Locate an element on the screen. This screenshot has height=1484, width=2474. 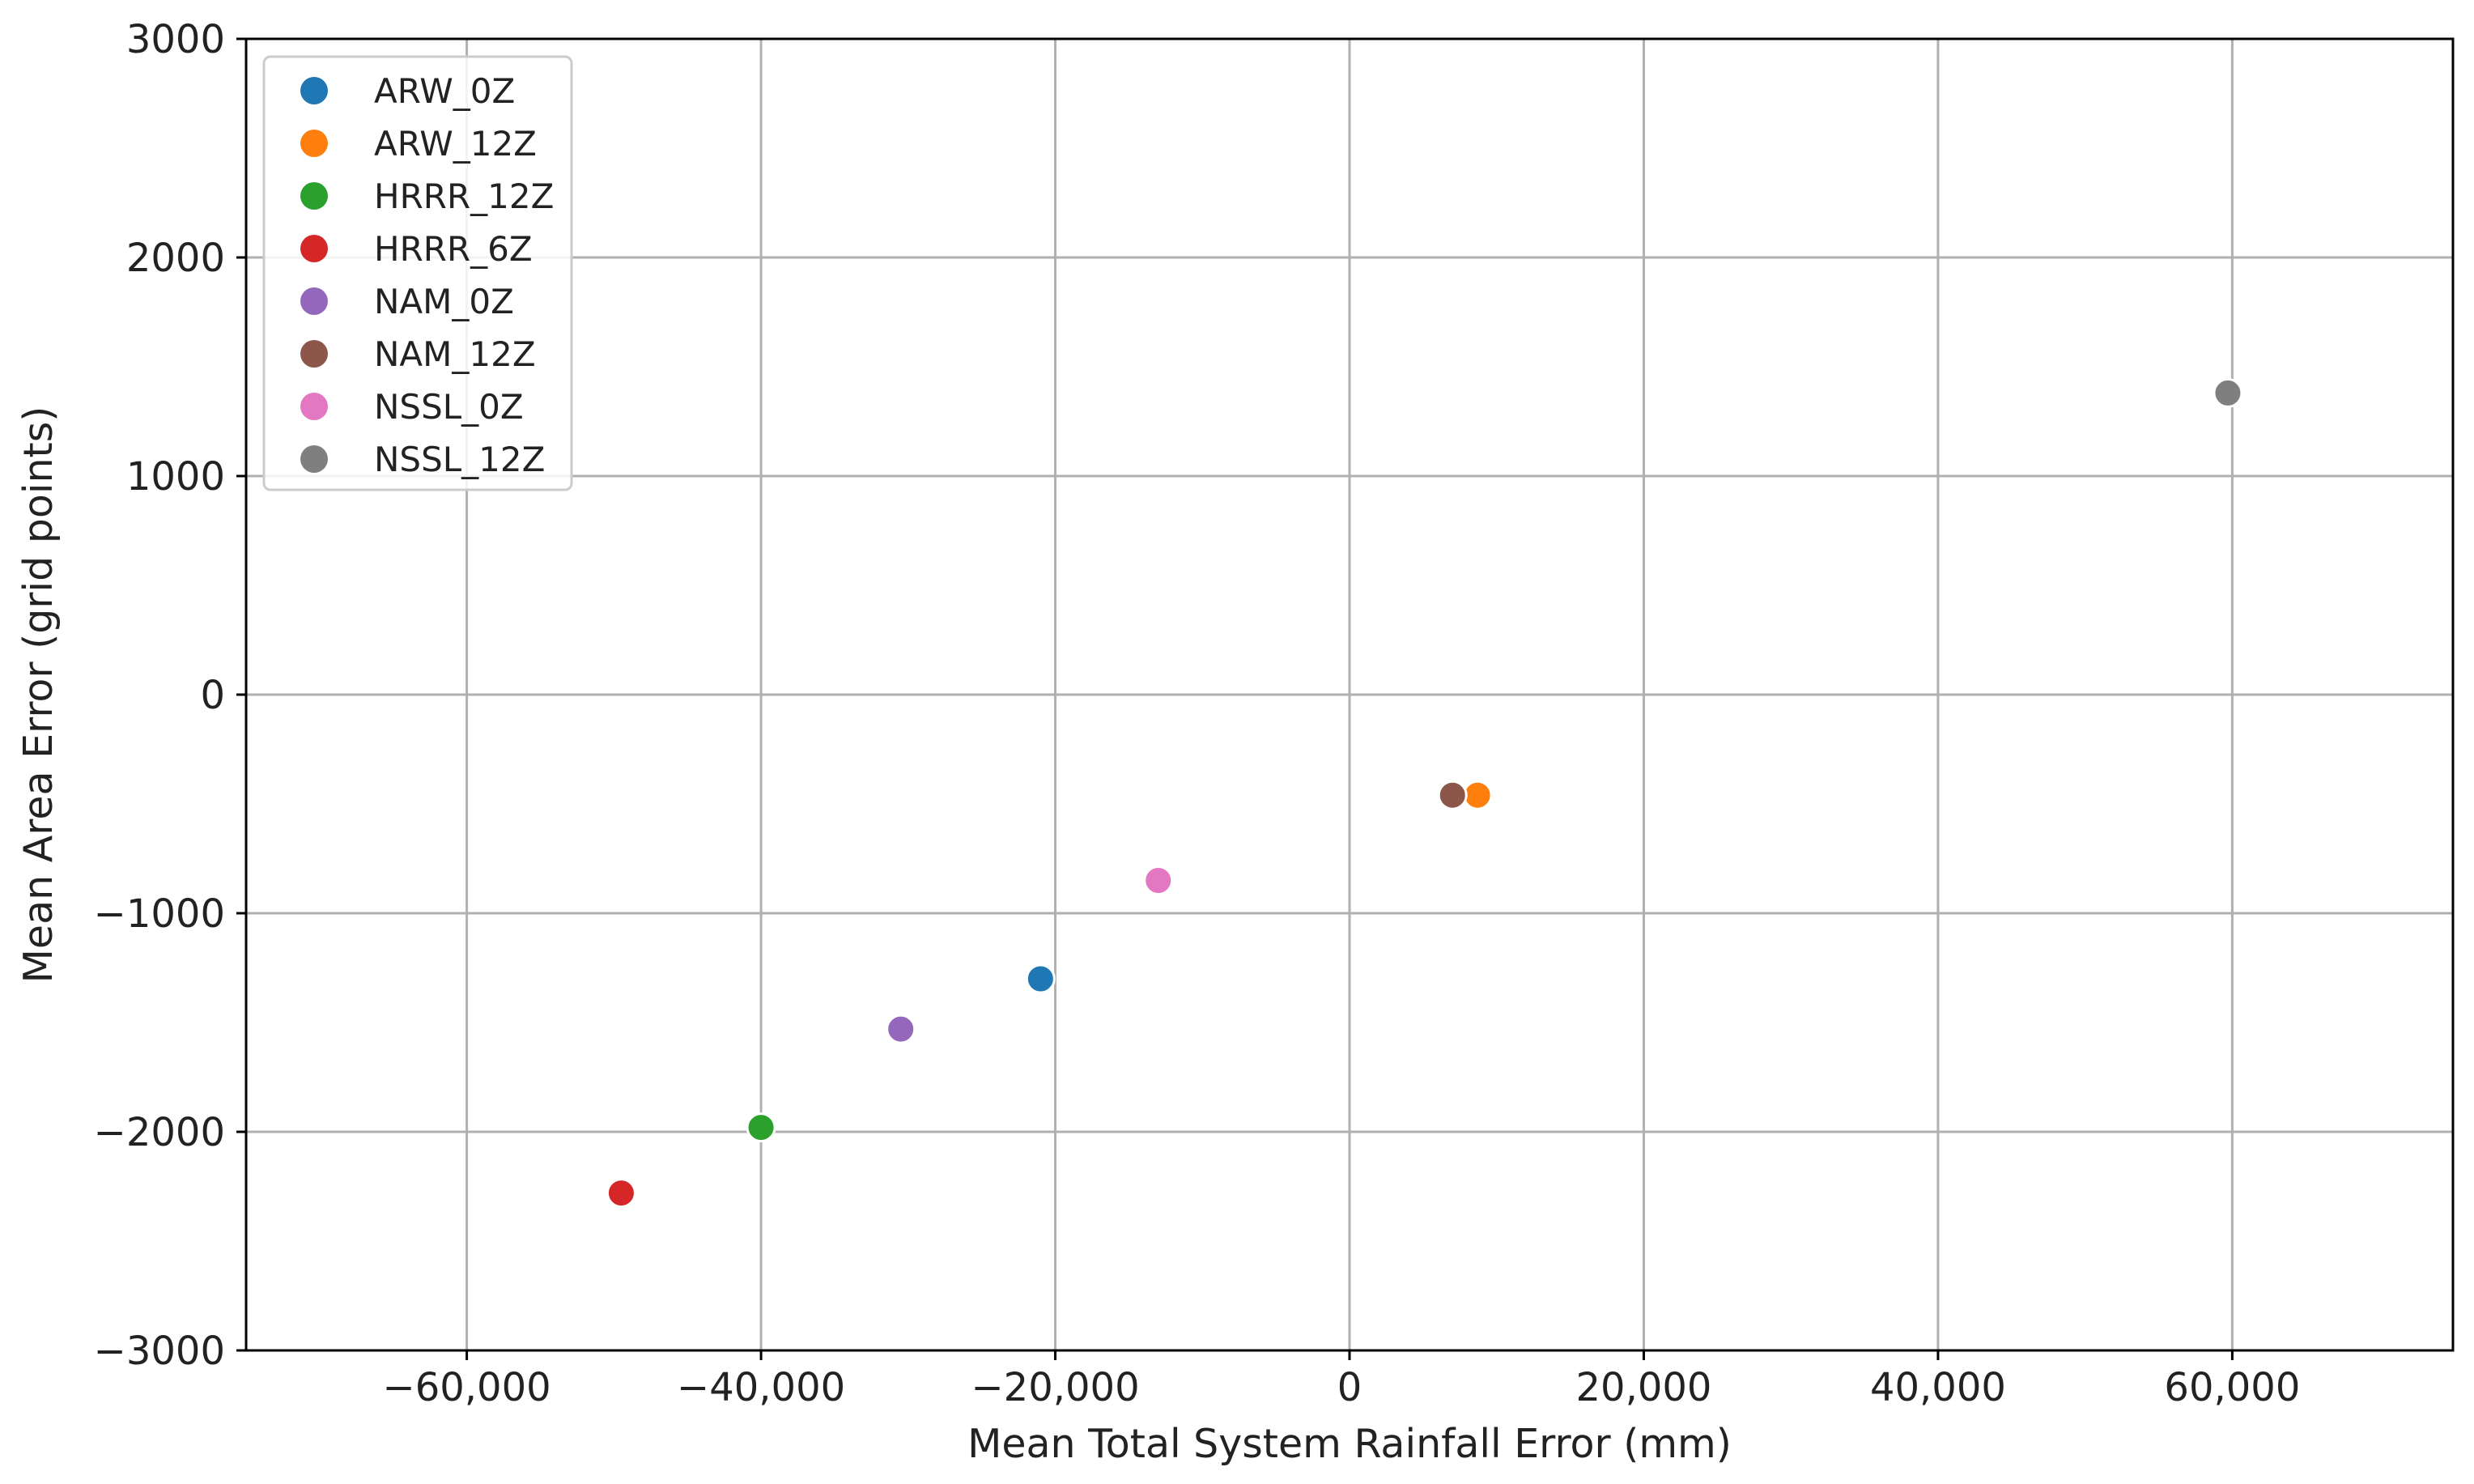
legend-label: NSSL_0Z is located at coordinates (449, 407).